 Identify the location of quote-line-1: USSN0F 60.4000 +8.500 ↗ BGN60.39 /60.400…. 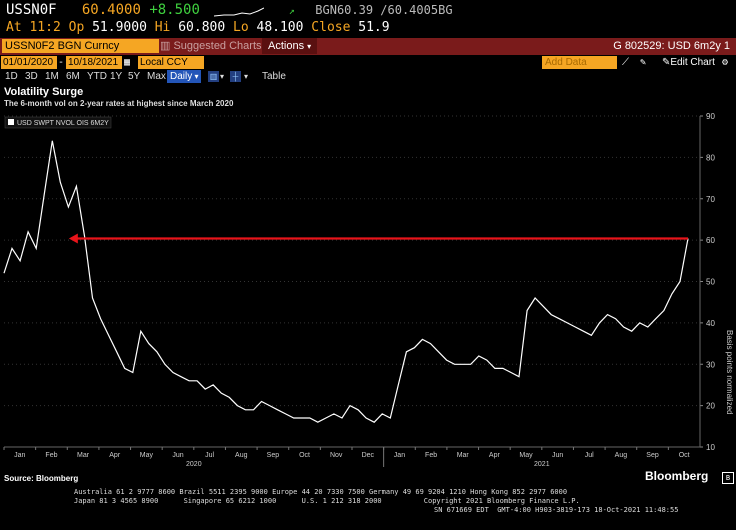
(229, 11).